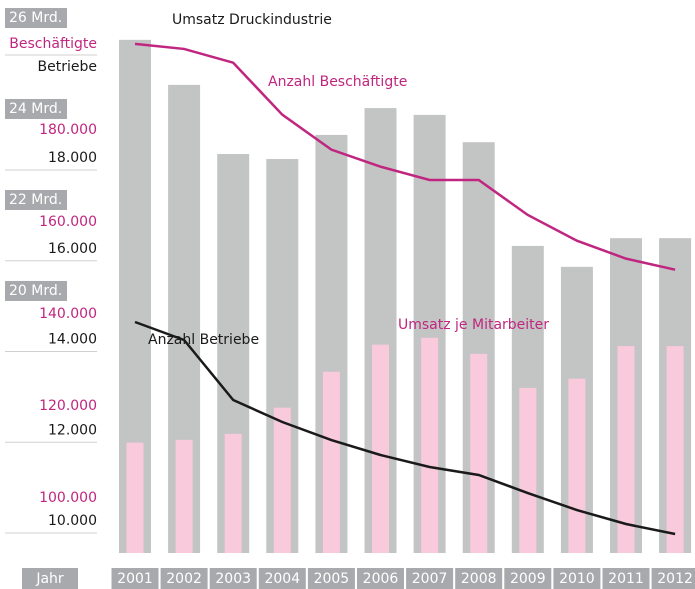 This screenshot has width=695, height=589. I want to click on series-label: Anzahl Beschäftigte, so click(337, 82).